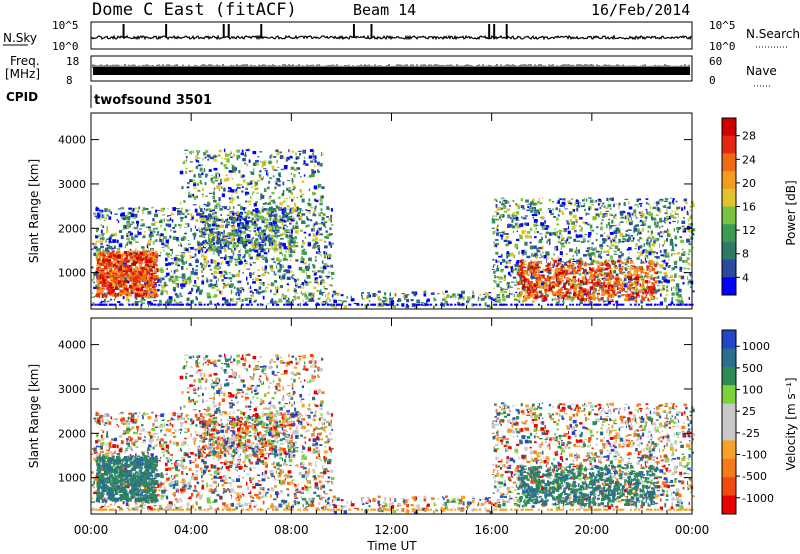 Image resolution: width=800 pixels, height=554 pixels. I want to click on power-colorbar: 28 24 20 16 12 8 4, so click(738, 206).